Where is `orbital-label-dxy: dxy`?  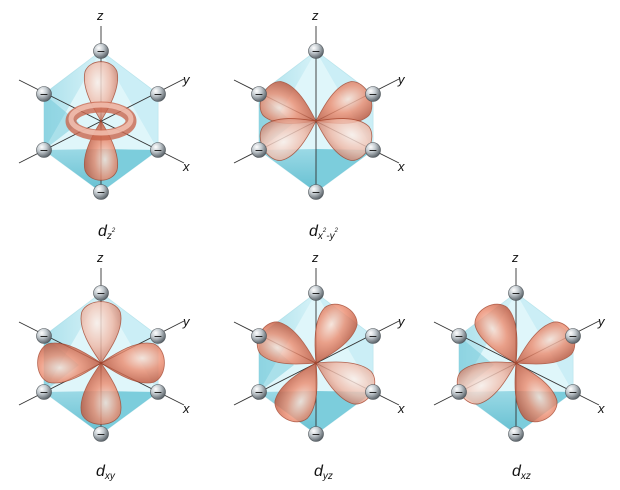 orbital-label-dxy: dxy is located at coordinates (106, 472).